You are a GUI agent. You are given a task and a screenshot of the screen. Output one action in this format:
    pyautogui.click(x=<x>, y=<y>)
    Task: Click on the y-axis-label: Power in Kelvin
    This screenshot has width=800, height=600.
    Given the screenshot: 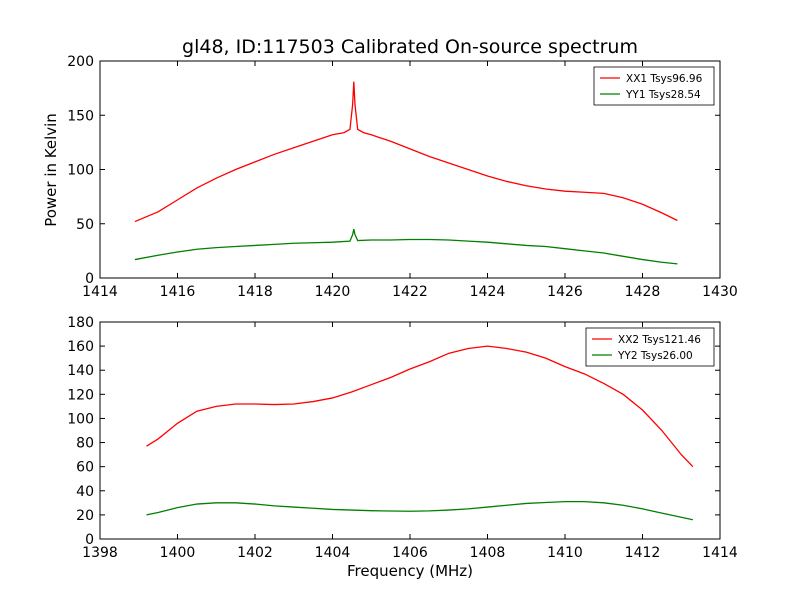 What is the action you would take?
    pyautogui.click(x=51, y=170)
    